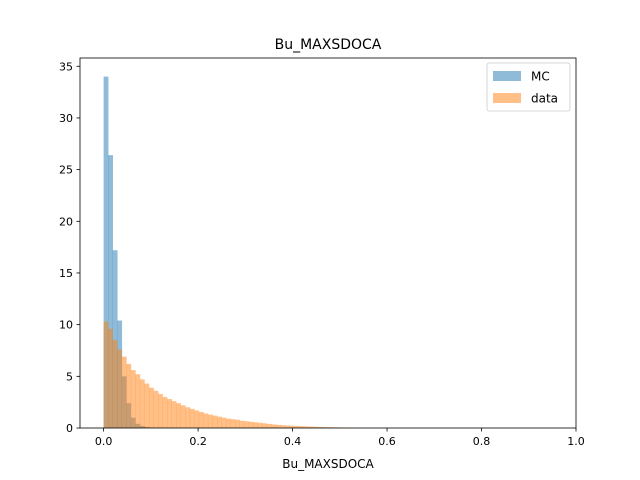 Image resolution: width=640 pixels, height=480 pixels. What do you see at coordinates (66, 118) in the screenshot?
I see `y-tick-label: 30` at bounding box center [66, 118].